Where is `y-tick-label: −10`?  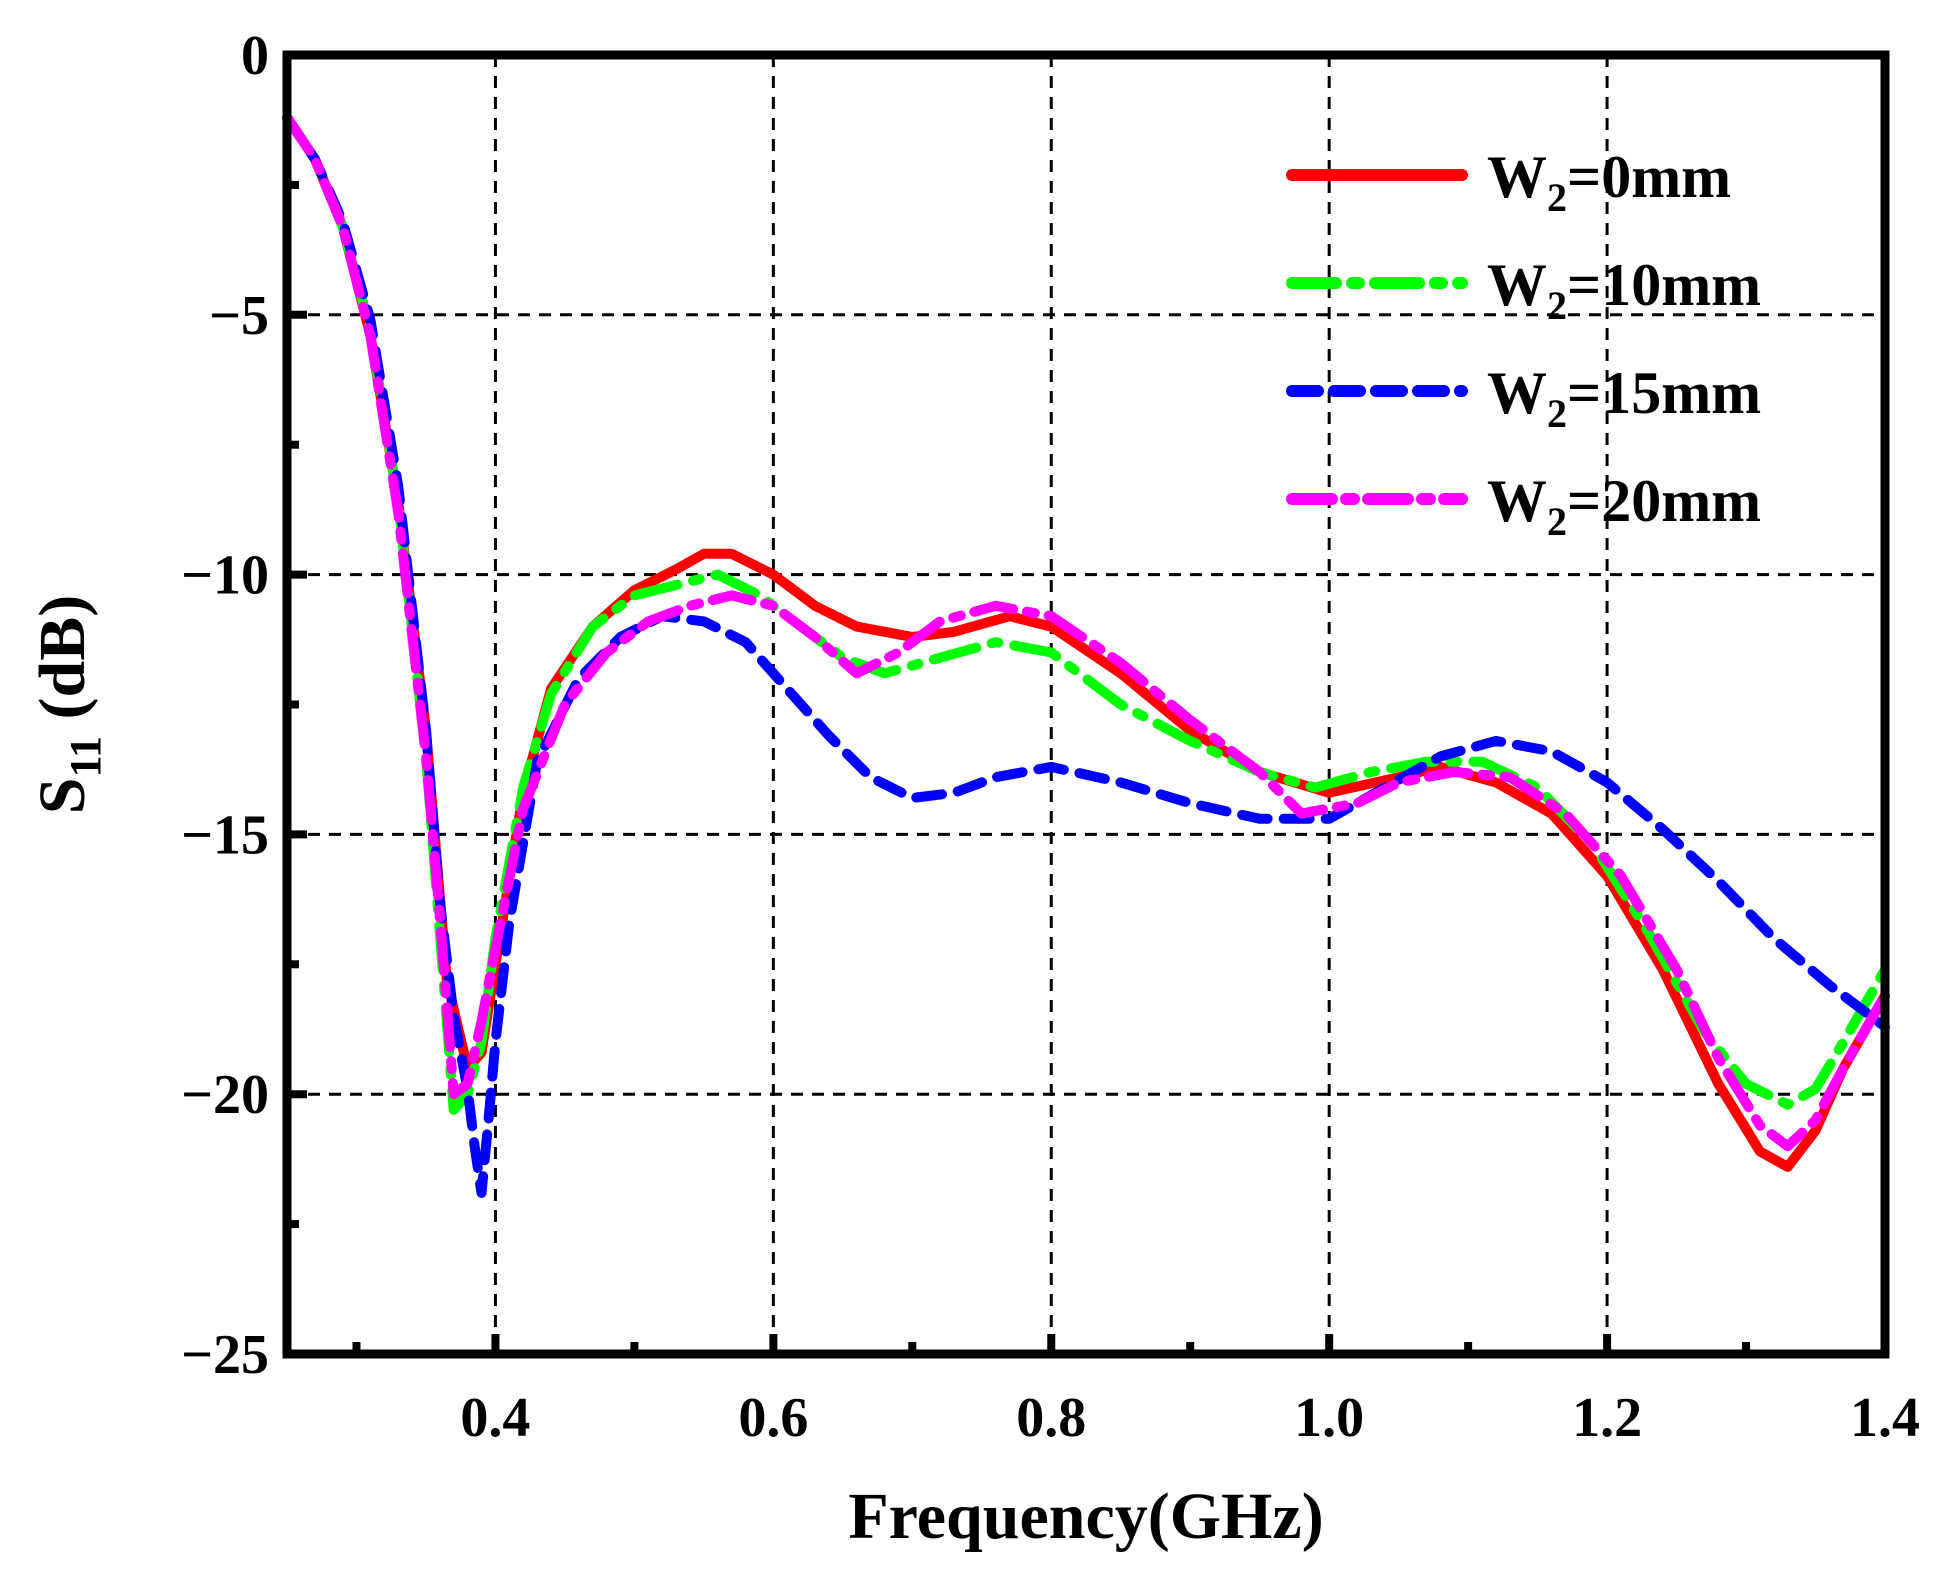
y-tick-label: −10 is located at coordinates (225, 576).